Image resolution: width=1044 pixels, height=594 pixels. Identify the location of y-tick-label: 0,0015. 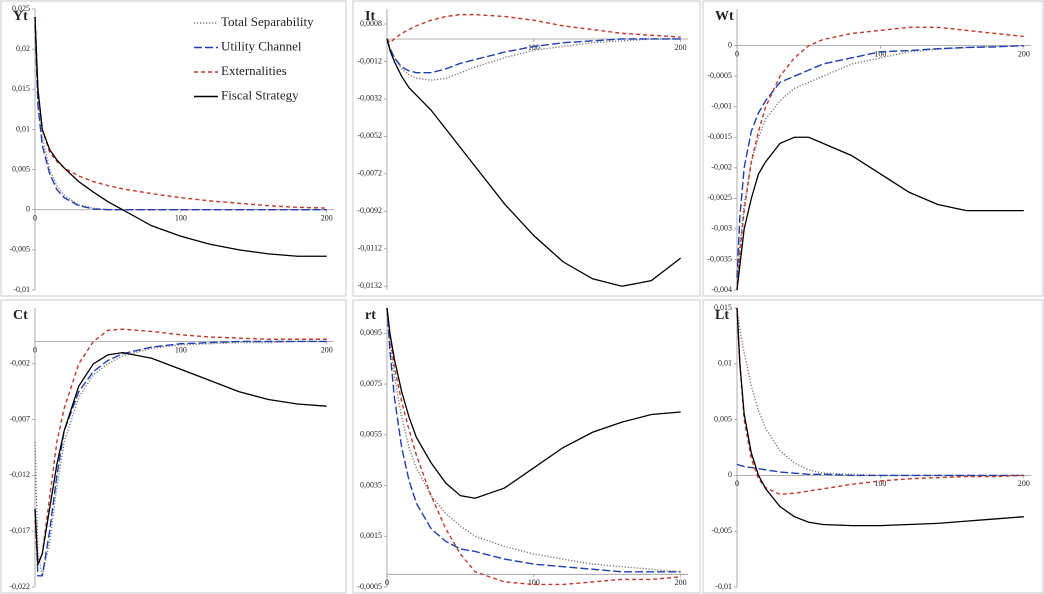
(371, 535).